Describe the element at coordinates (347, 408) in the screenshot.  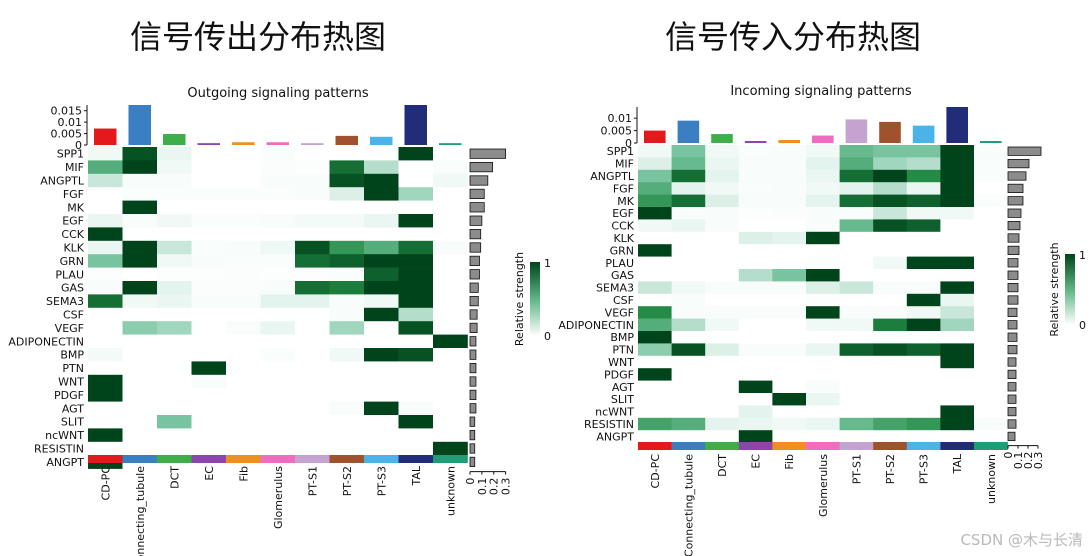
I see `outgoing-cell-agt-pt-s2` at that location.